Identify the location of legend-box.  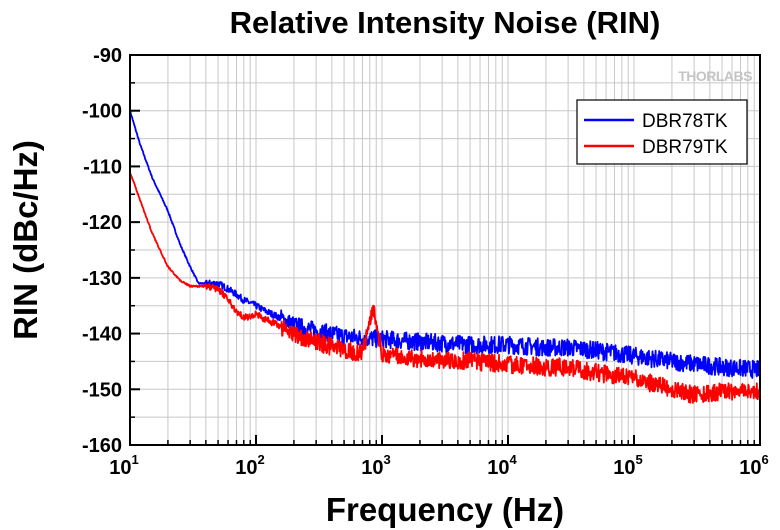
(662, 132).